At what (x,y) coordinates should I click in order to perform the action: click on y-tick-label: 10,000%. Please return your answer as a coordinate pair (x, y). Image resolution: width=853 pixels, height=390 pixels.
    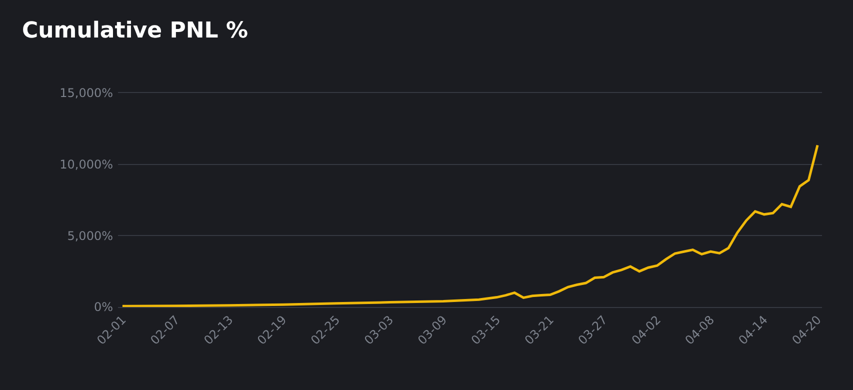
    Looking at the image, I should click on (86, 165).